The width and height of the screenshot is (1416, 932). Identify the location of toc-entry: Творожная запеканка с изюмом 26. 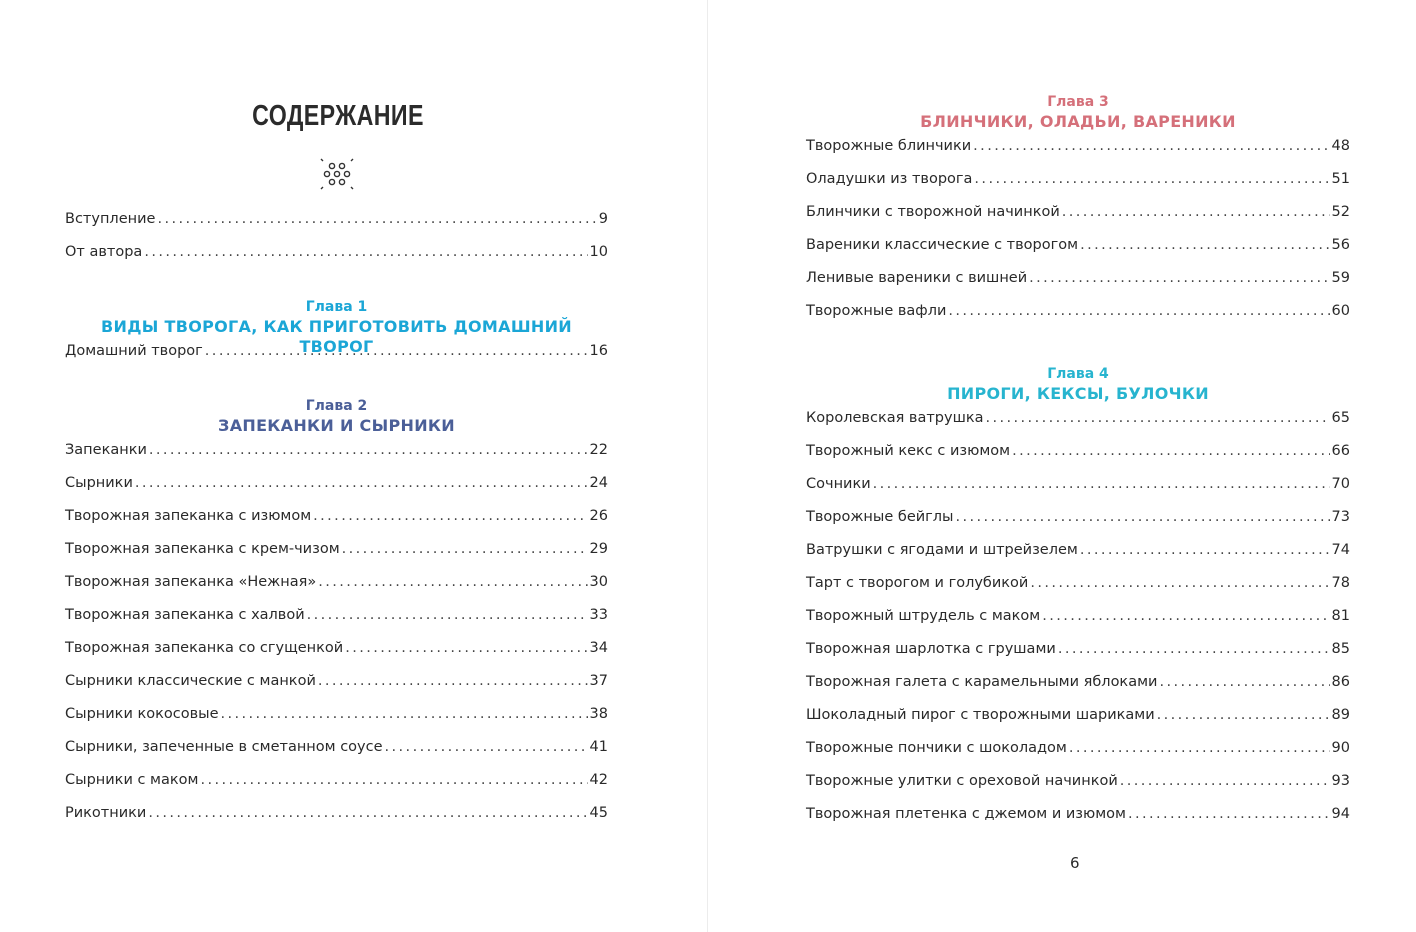
(336, 524).